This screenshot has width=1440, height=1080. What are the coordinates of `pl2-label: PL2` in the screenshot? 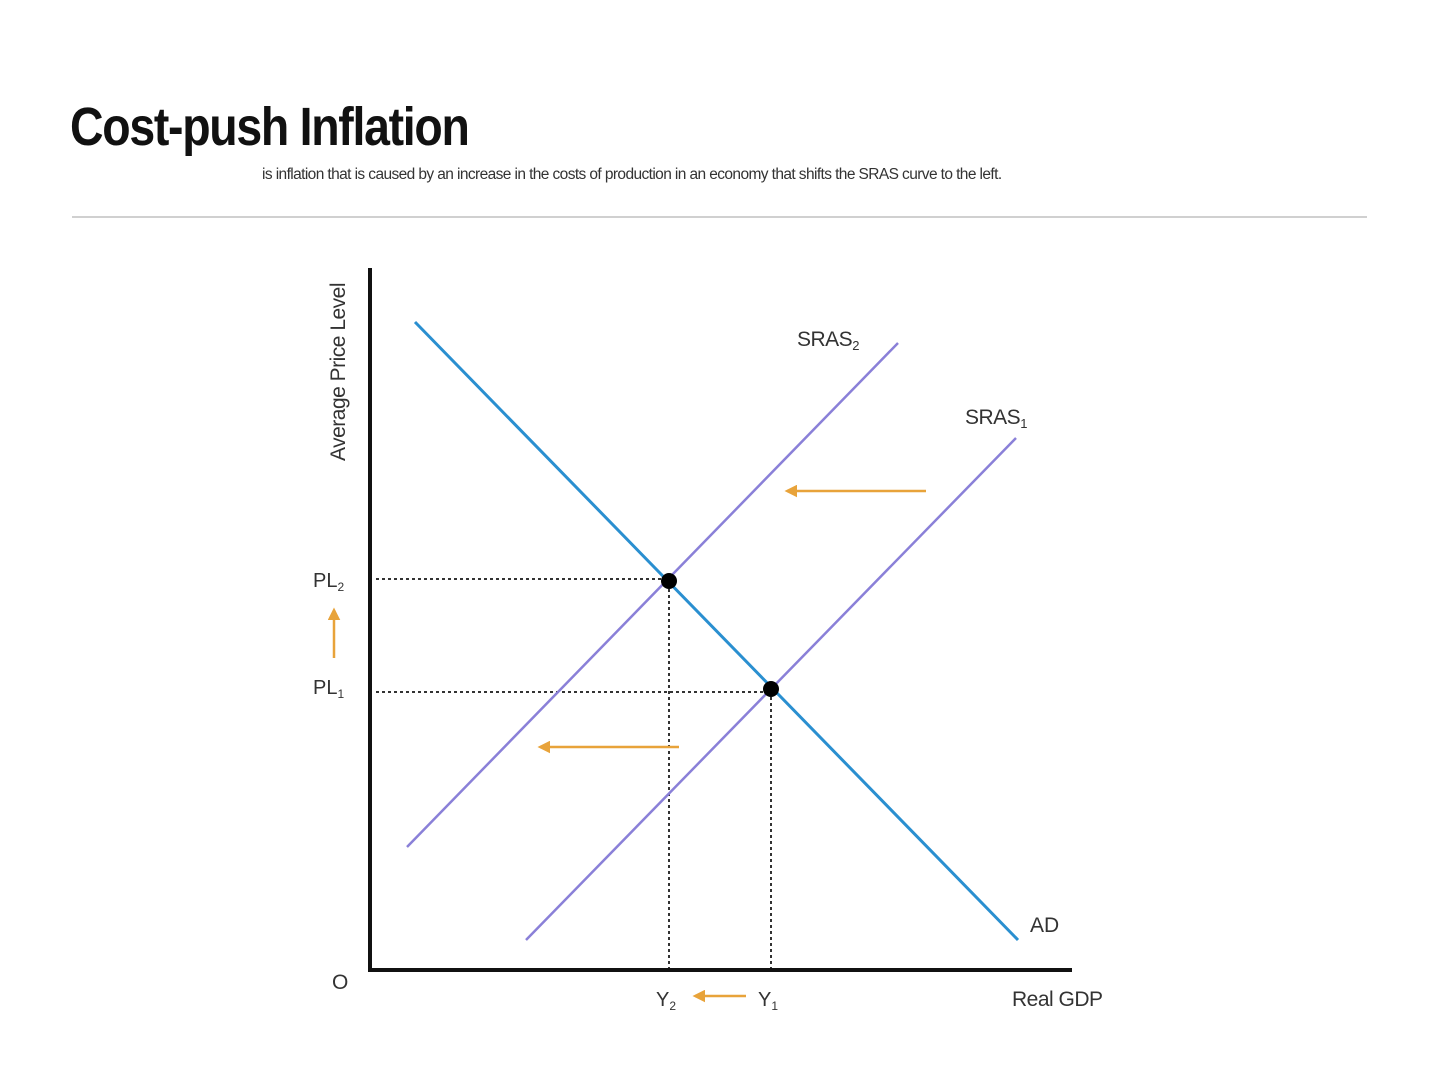 It's located at (328, 582).